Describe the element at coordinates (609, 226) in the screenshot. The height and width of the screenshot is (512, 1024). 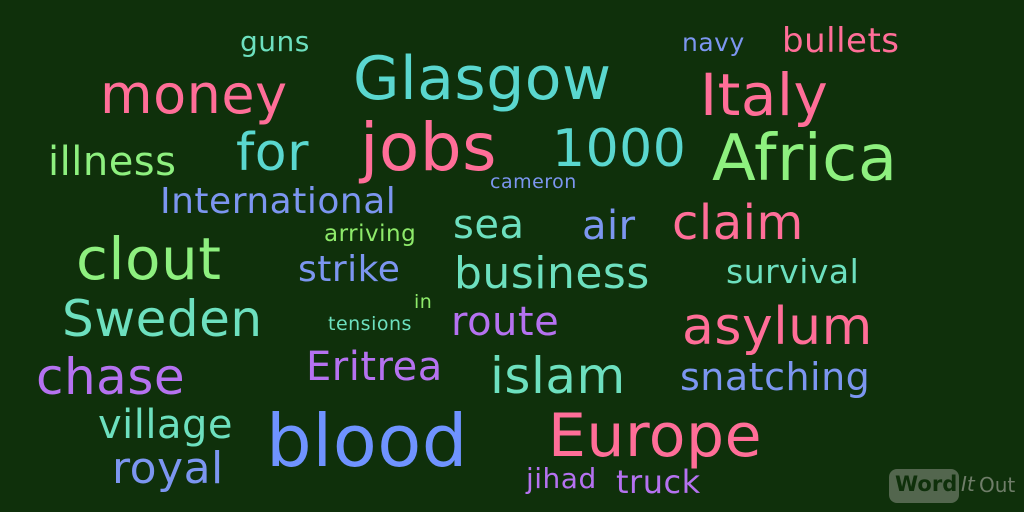
I see `word-air: air` at that location.